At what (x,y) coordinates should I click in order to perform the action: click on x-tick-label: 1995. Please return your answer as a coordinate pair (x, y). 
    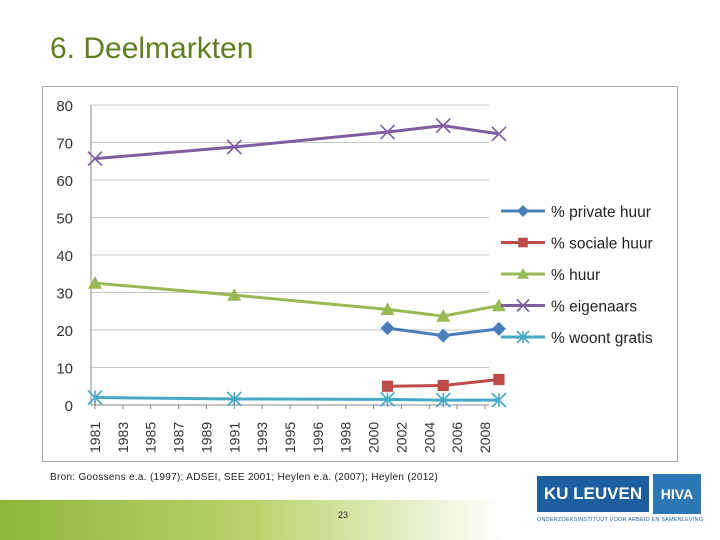
    Looking at the image, I should click on (290, 437).